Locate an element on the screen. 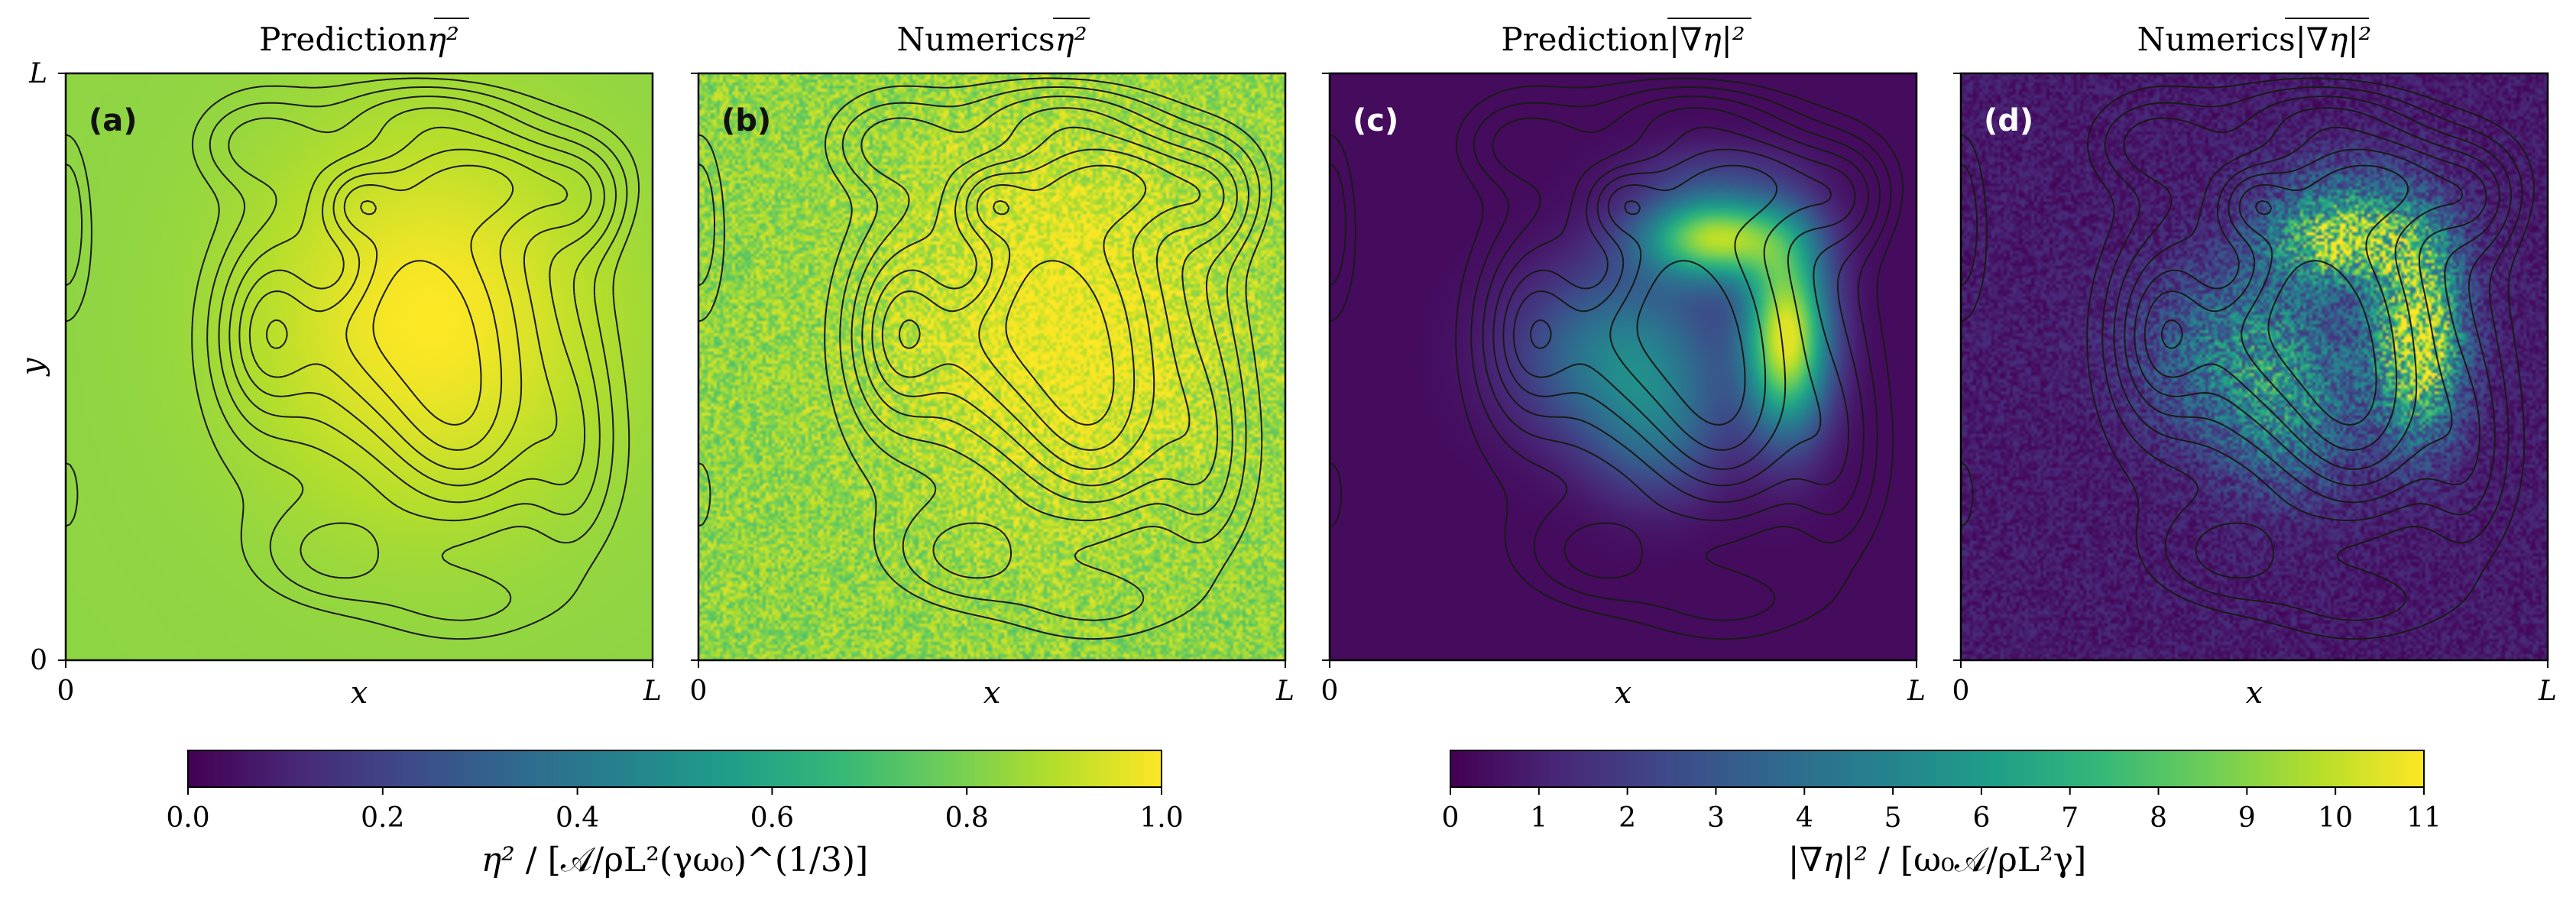  colorbar-tick-label: 8 is located at coordinates (2158, 818).